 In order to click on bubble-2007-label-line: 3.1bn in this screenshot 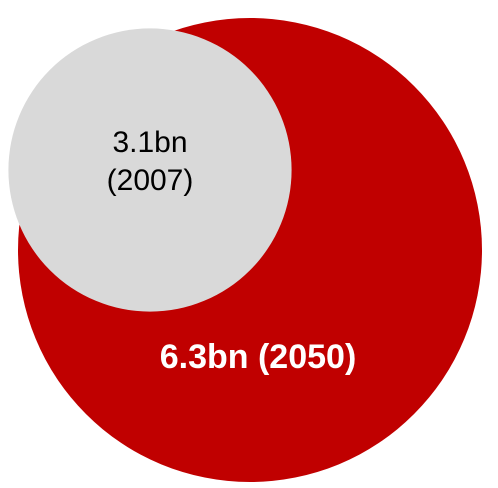, I will do `click(149, 142)`.